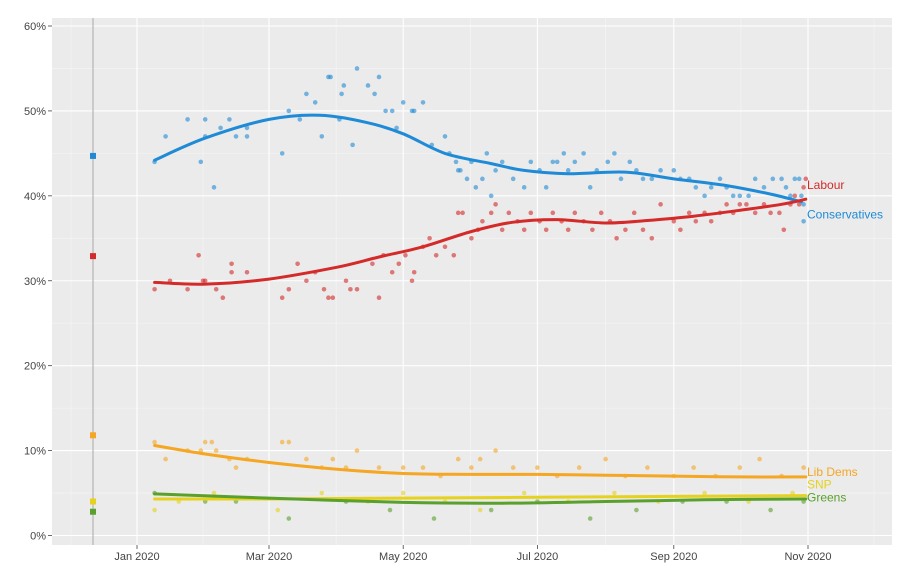  What do you see at coordinates (38, 282) in the screenshot?
I see `y-axis-tick-labels: 0% 10% 20% 30% 40% 50% 60%` at bounding box center [38, 282].